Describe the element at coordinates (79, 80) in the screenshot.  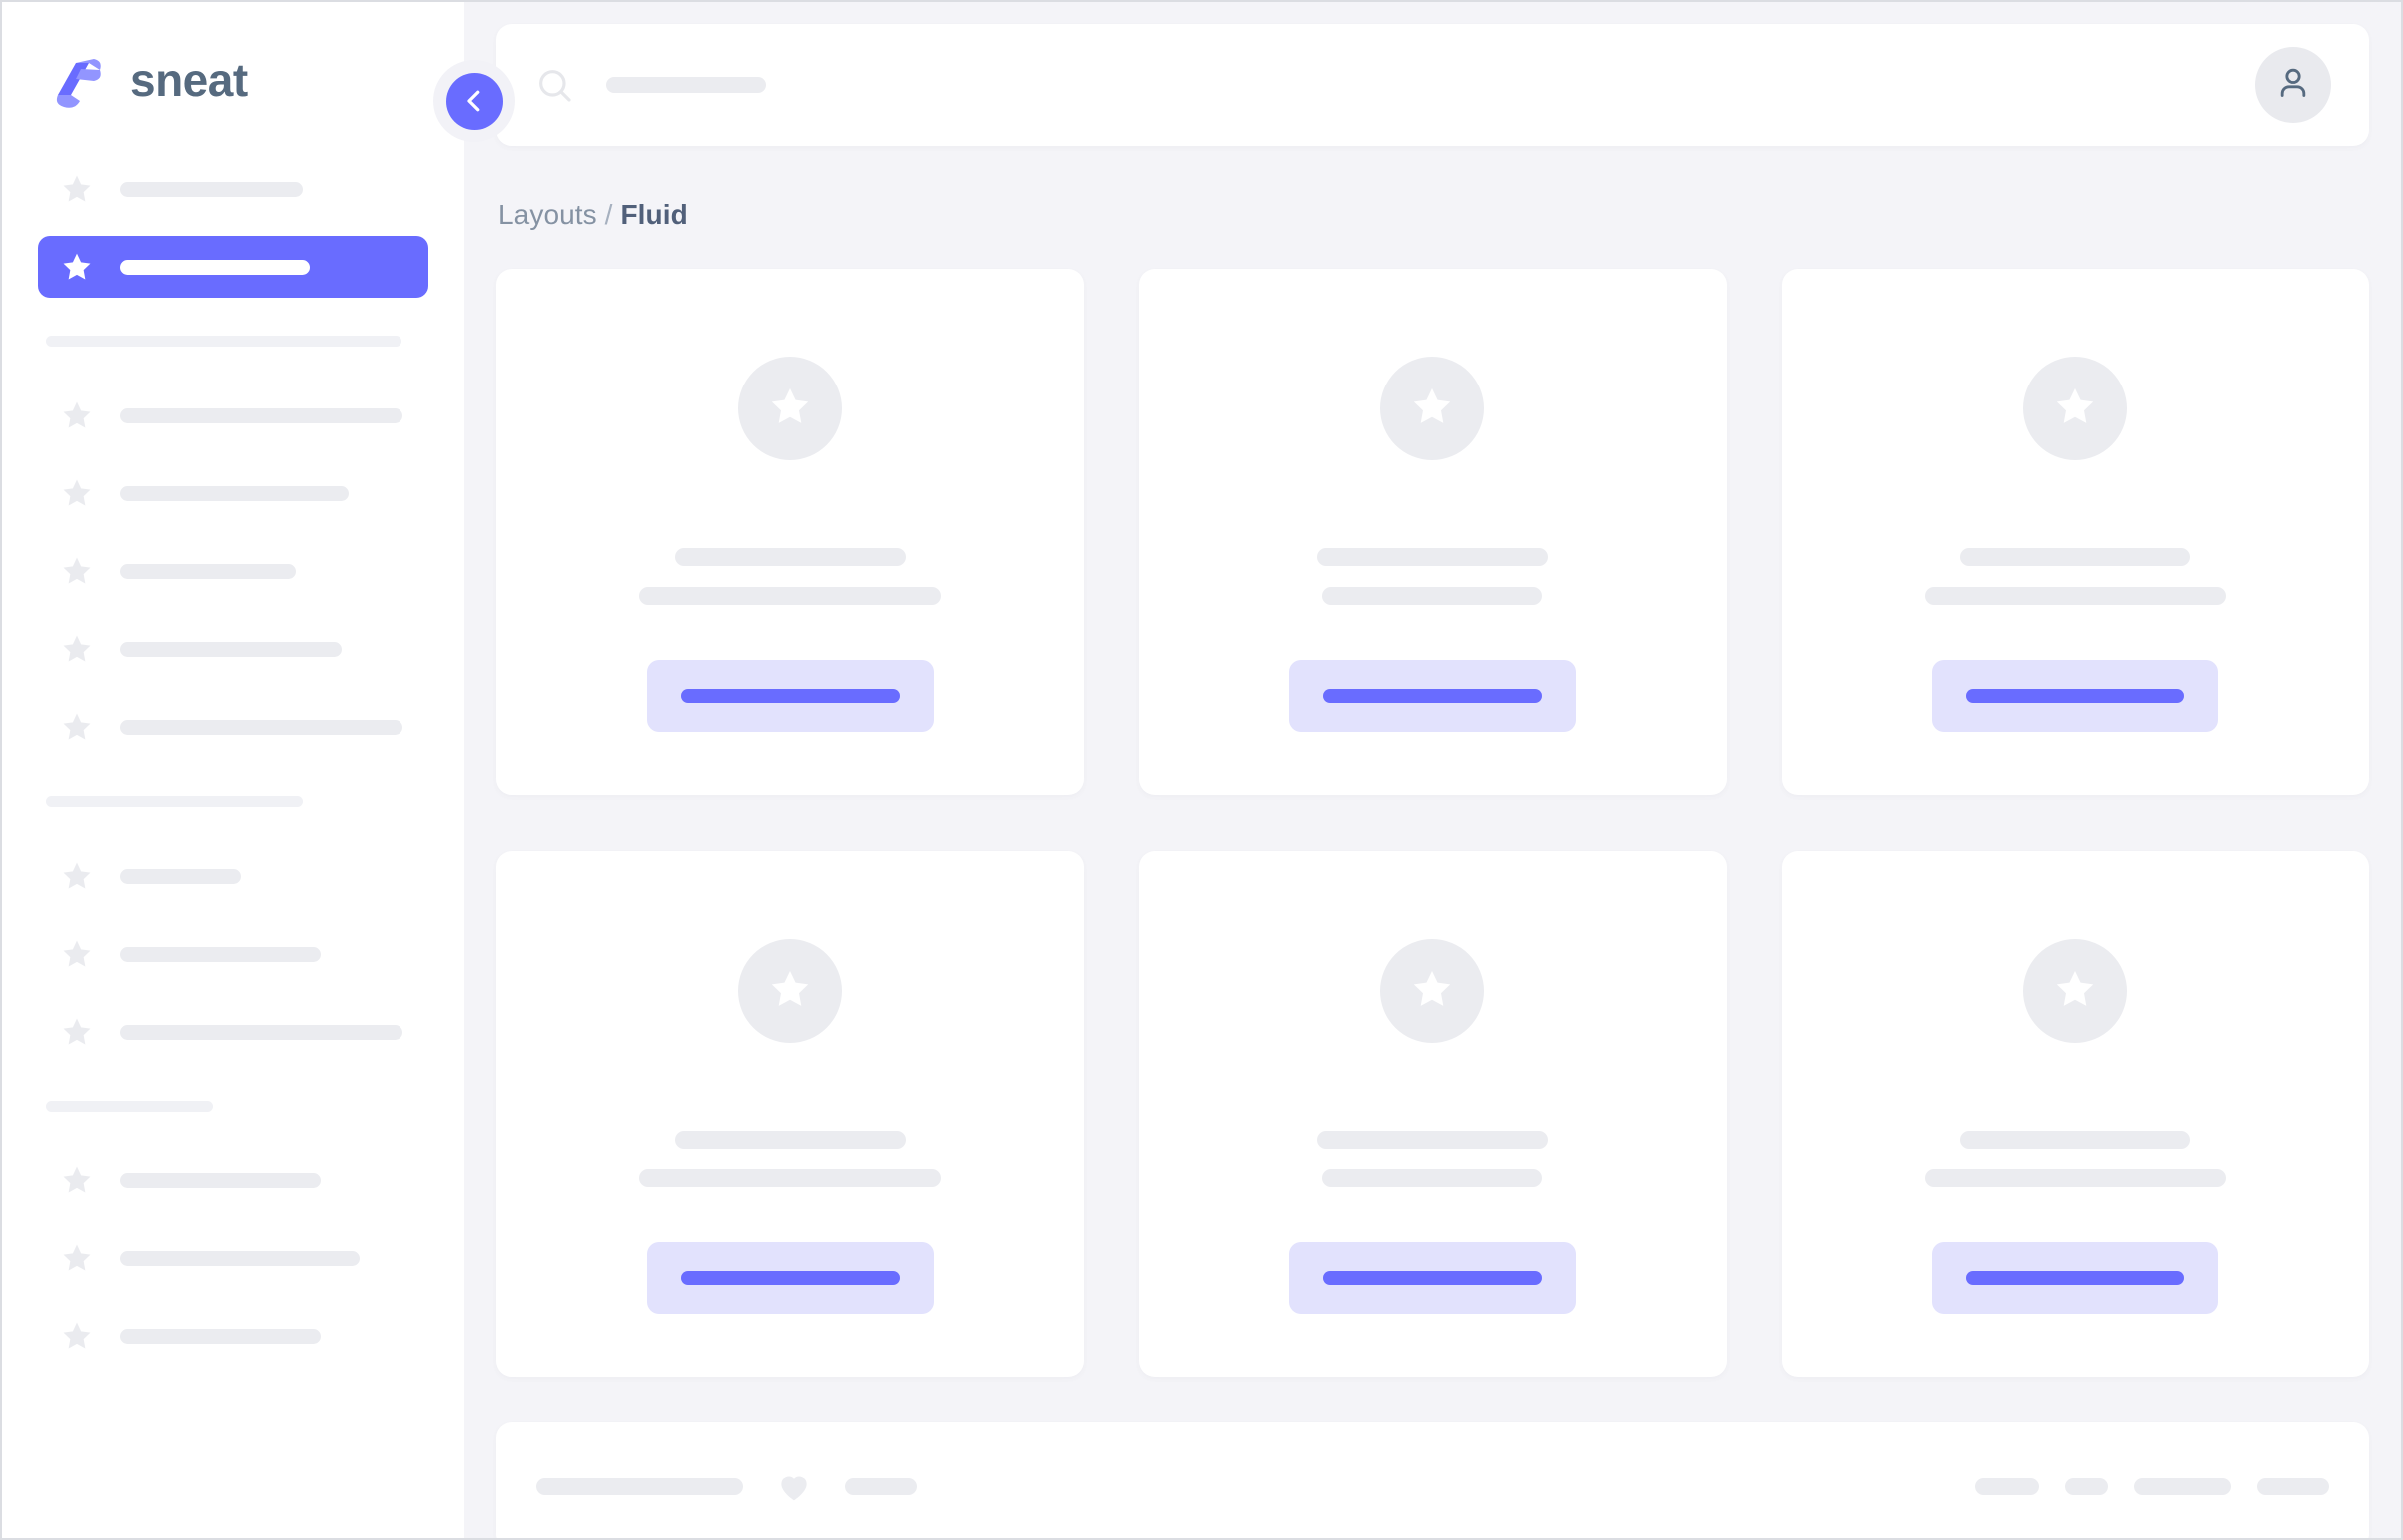
I see `sneat-ribbon-logo-icon` at that location.